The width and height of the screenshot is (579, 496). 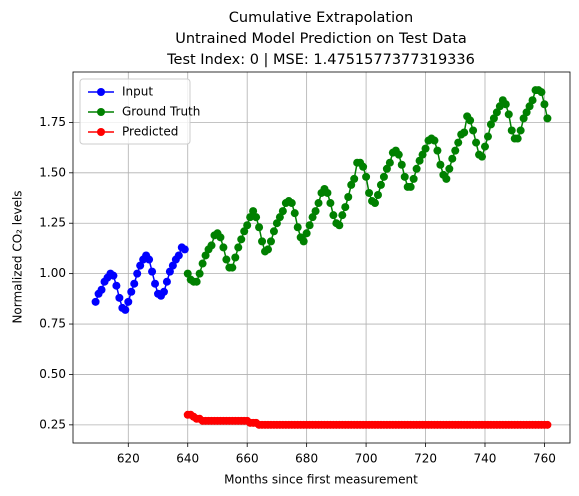 I want to click on legend-label: Input, so click(x=137, y=92).